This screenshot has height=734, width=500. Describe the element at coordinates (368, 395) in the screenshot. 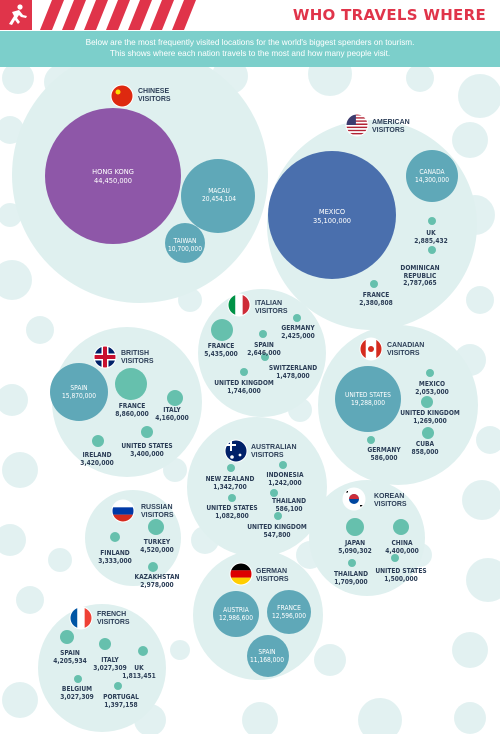

I see `data-label-canada-0-line: UNITED STATES` at that location.